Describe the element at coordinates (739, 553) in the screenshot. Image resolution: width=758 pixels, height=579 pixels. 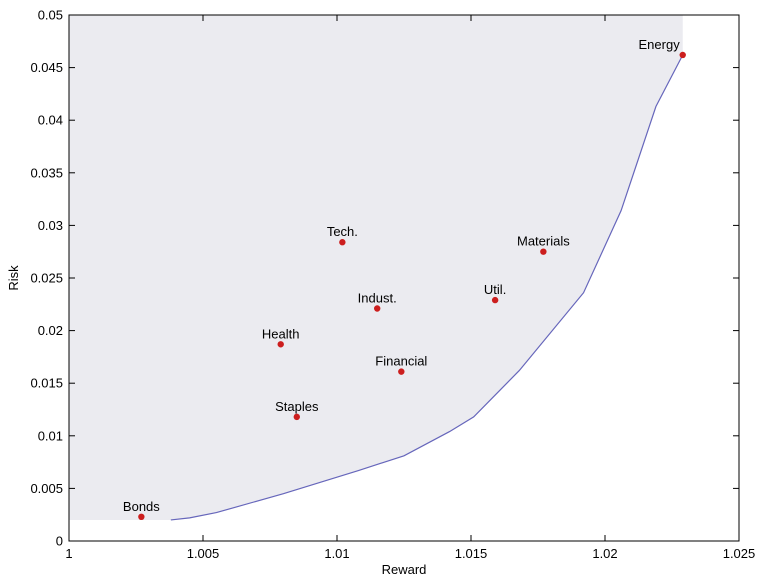
I see `x-tick-label: 1.025` at that location.